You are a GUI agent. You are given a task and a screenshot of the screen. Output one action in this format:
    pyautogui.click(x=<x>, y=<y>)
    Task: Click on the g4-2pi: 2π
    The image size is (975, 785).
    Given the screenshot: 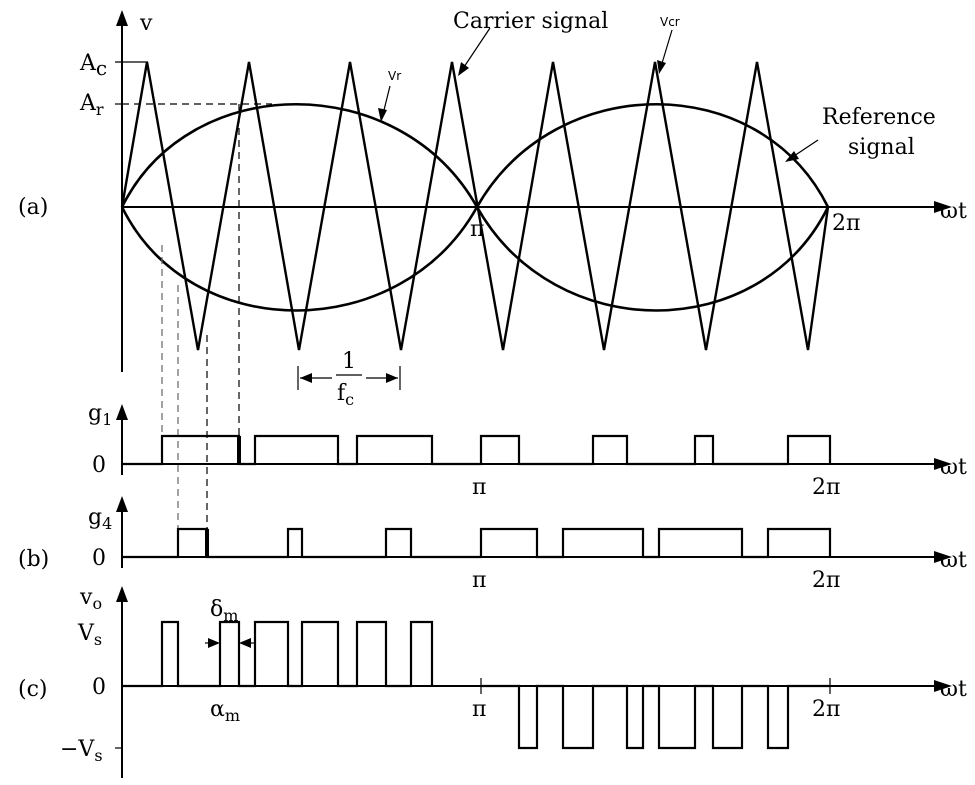 What is the action you would take?
    pyautogui.click(x=826, y=580)
    